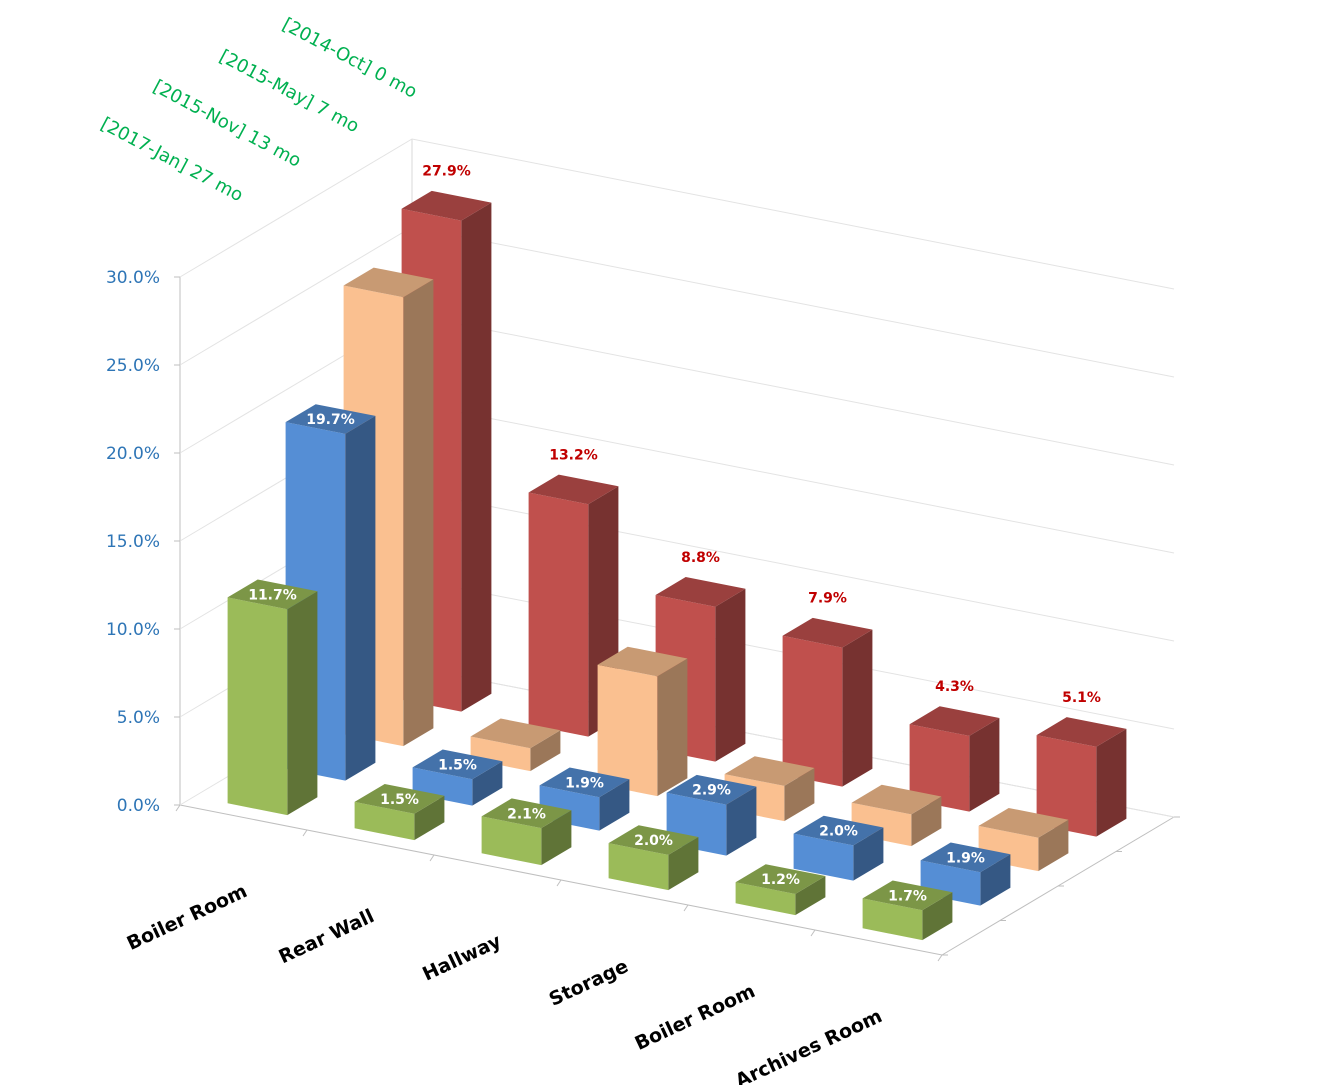  I want to click on y-tick-label: 10.0%, so click(133, 630).